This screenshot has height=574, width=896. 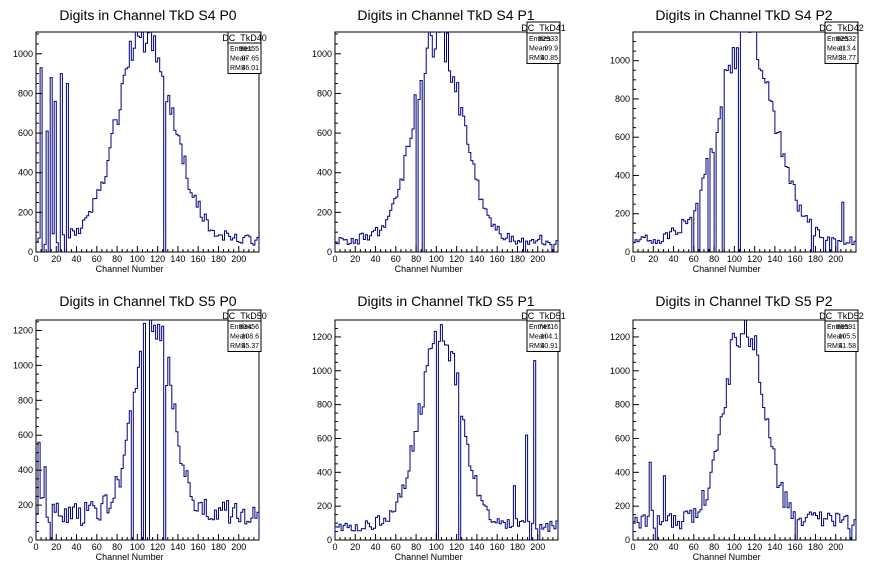 I want to click on y-tick-label: 200, so click(x=25, y=212).